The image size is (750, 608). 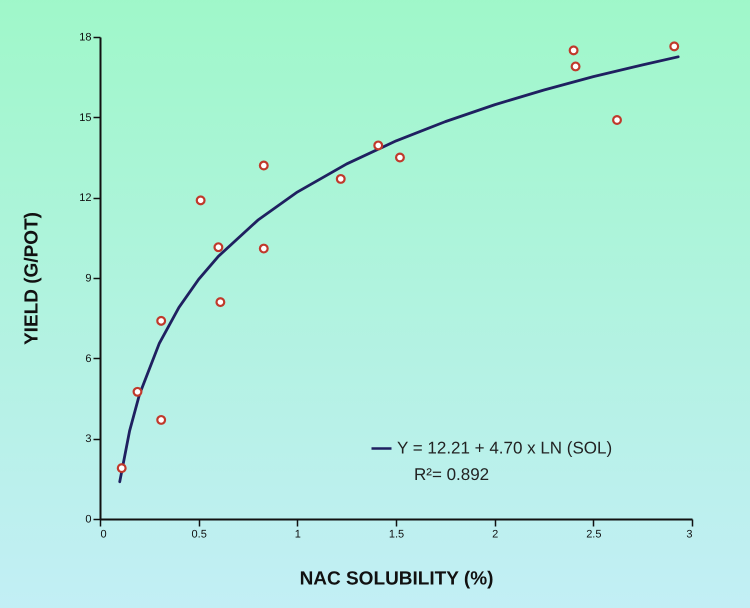 I want to click on x-tick-label: 1, so click(x=297, y=534).